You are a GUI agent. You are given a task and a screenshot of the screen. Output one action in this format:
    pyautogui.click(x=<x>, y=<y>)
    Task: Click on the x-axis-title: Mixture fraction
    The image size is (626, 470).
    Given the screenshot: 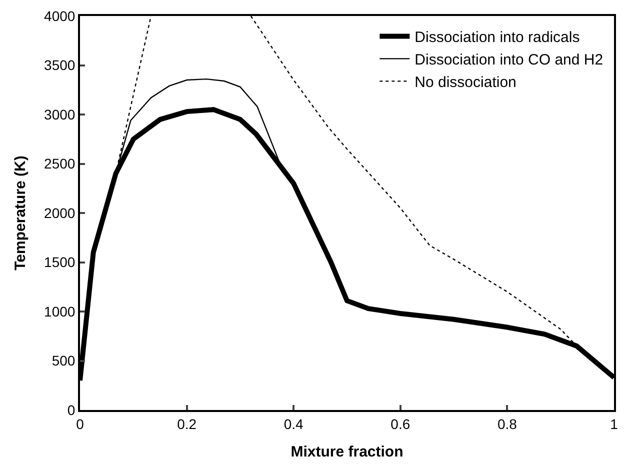 What is the action you would take?
    pyautogui.click(x=347, y=451)
    